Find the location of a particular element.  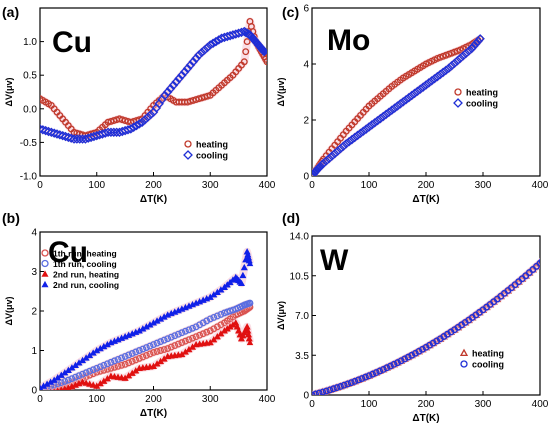

y-tick-label: 14.0 is located at coordinates (300, 237).